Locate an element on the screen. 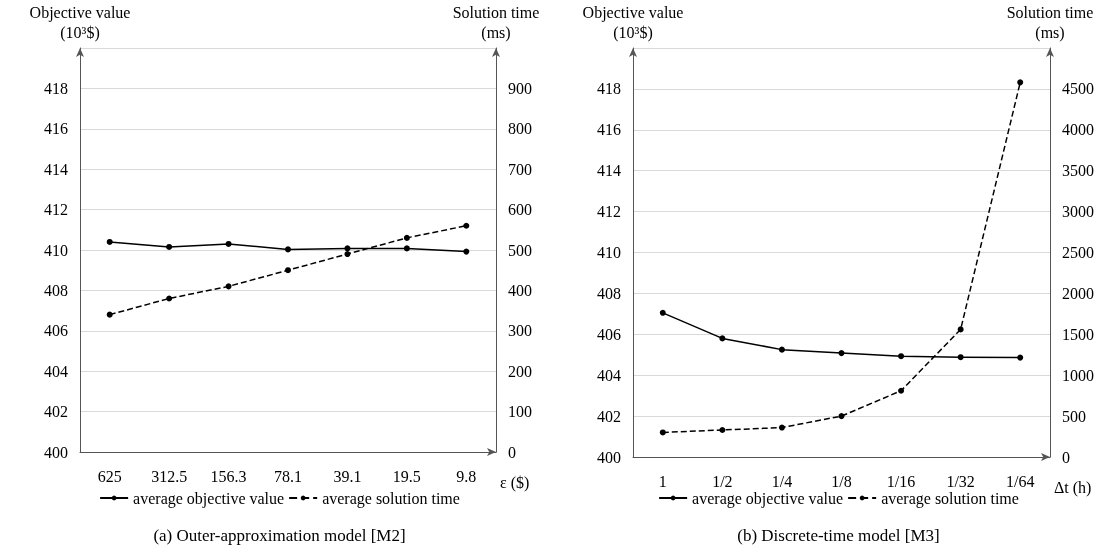  y2-tick-label: 200 is located at coordinates (520, 371).